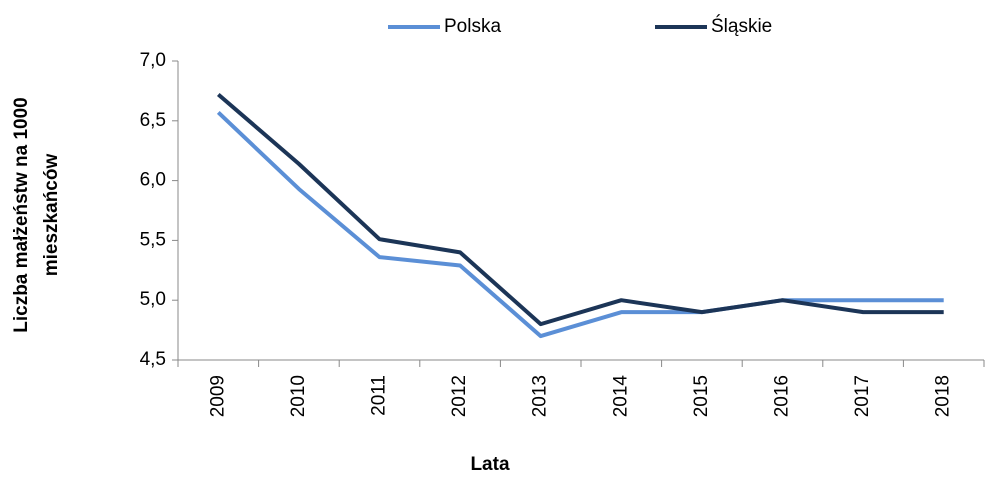 This screenshot has width=985, height=477. What do you see at coordinates (490, 464) in the screenshot?
I see `x-axis-label: Lata` at bounding box center [490, 464].